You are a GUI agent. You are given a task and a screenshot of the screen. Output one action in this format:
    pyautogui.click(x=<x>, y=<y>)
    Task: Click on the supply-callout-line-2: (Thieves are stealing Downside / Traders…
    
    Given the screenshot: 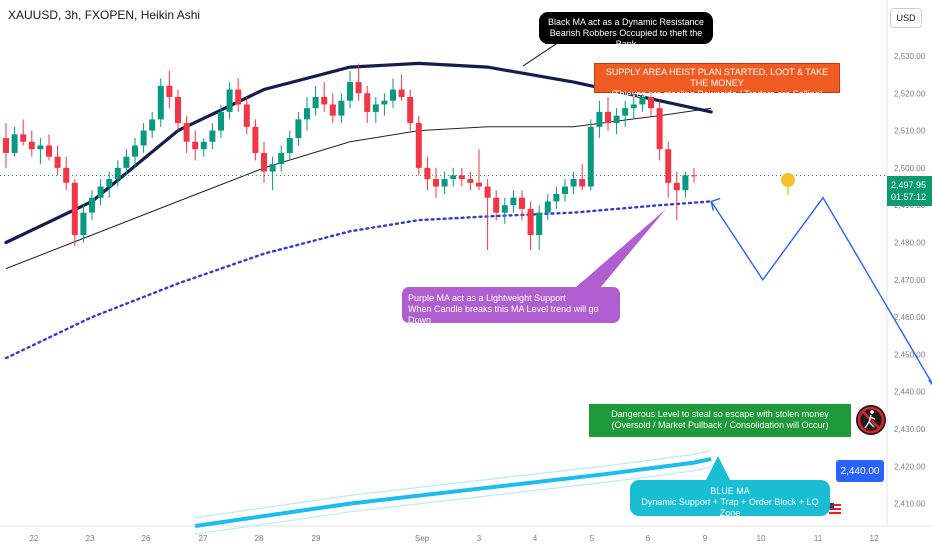 What is the action you would take?
    pyautogui.click(x=717, y=94)
    